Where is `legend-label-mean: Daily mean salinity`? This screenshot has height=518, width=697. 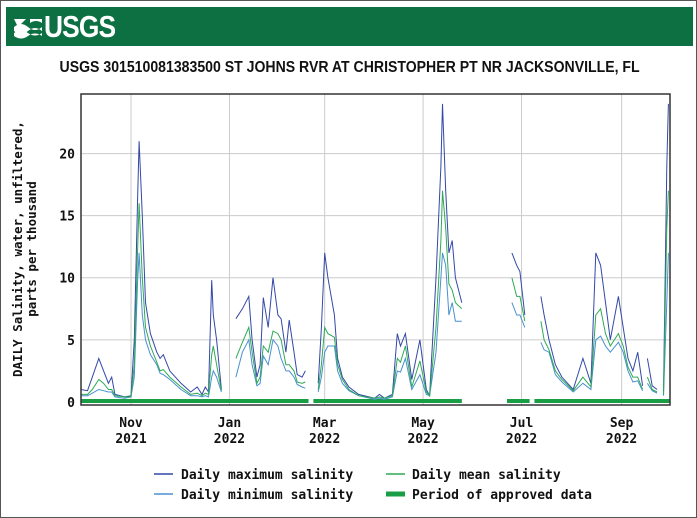 legend-label-mean: Daily mean salinity is located at coordinates (486, 475).